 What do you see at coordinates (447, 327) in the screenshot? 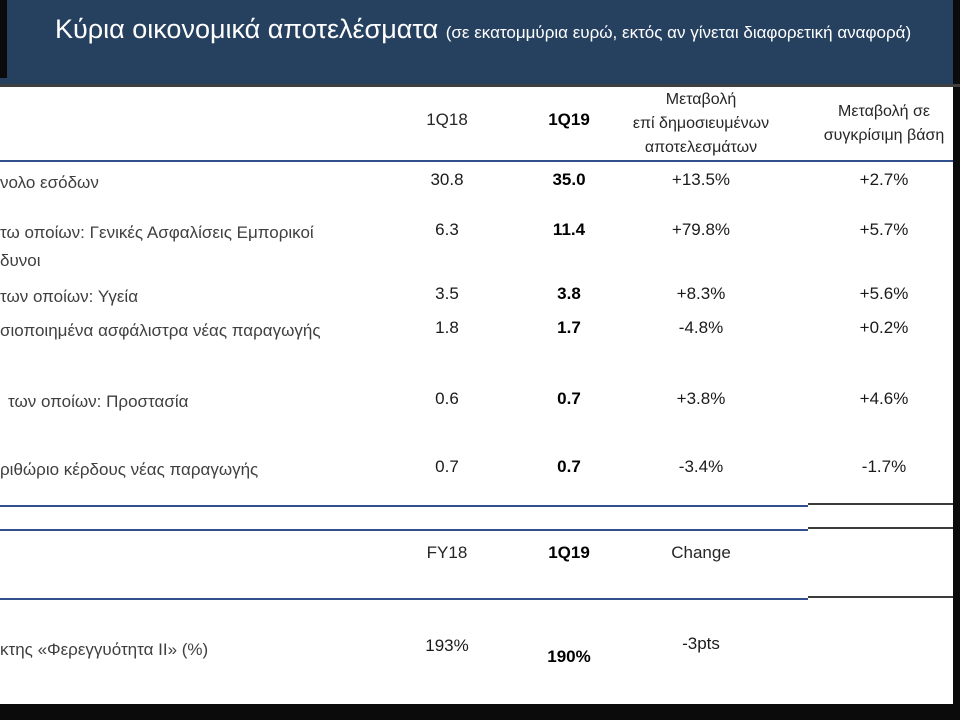
I see `cell-1q18: 1.8` at bounding box center [447, 327].